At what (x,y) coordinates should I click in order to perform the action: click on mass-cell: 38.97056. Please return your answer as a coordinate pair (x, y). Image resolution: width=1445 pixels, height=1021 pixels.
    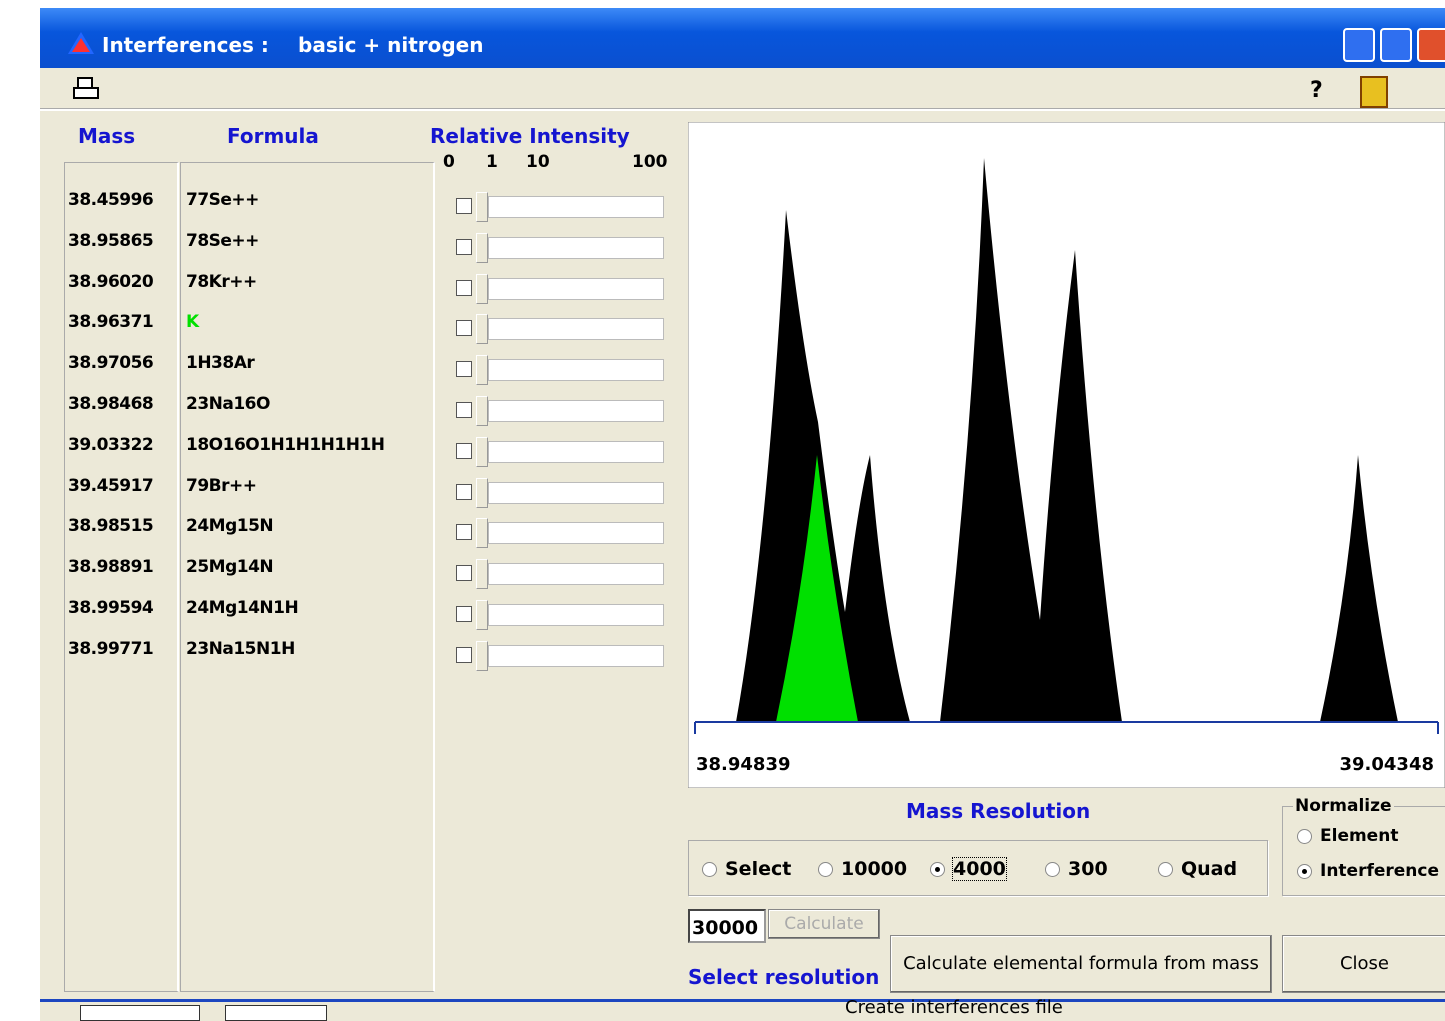
    Looking at the image, I should click on (111, 363).